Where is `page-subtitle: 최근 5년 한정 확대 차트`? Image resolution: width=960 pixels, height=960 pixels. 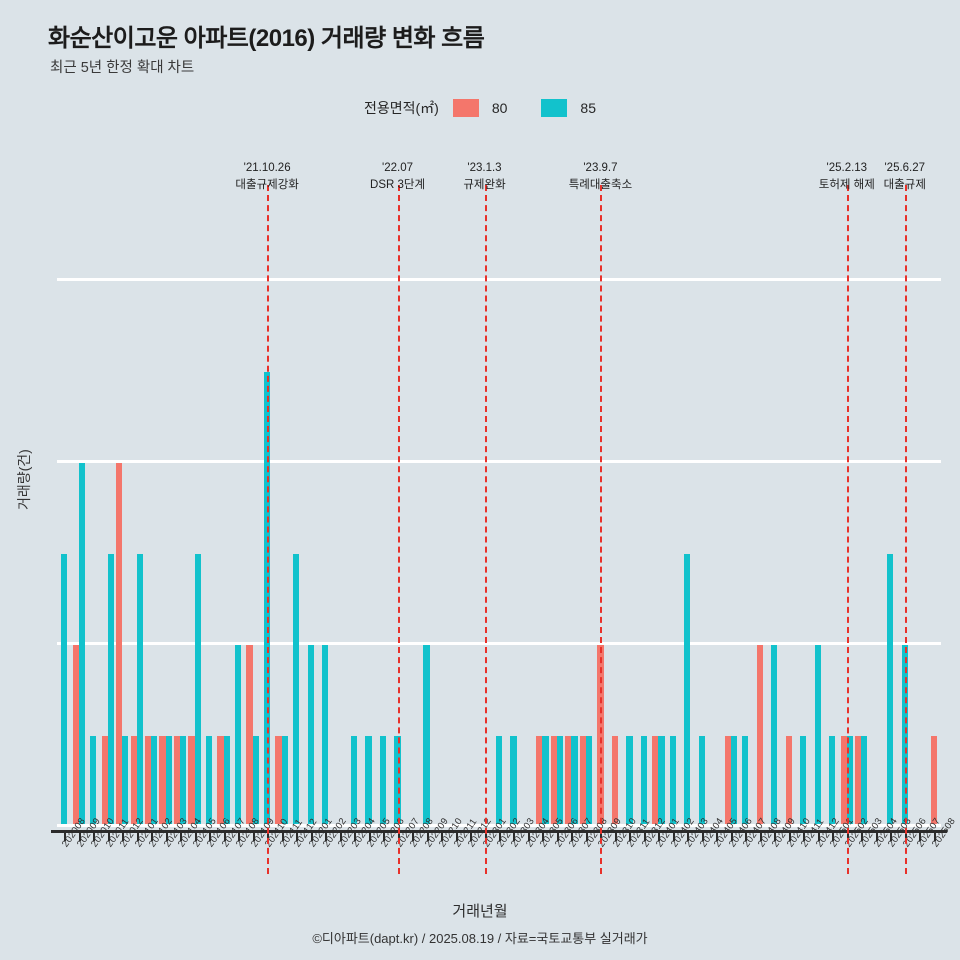
page-subtitle: 최근 5년 한정 확대 차트 is located at coordinates (122, 68).